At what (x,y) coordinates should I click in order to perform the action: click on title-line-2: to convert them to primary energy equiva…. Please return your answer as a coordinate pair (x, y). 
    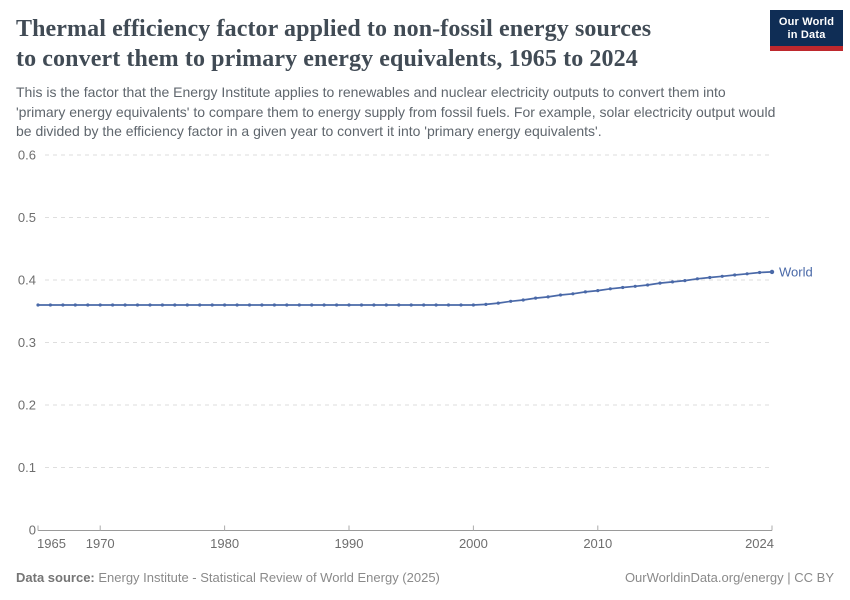
    Looking at the image, I should click on (327, 59).